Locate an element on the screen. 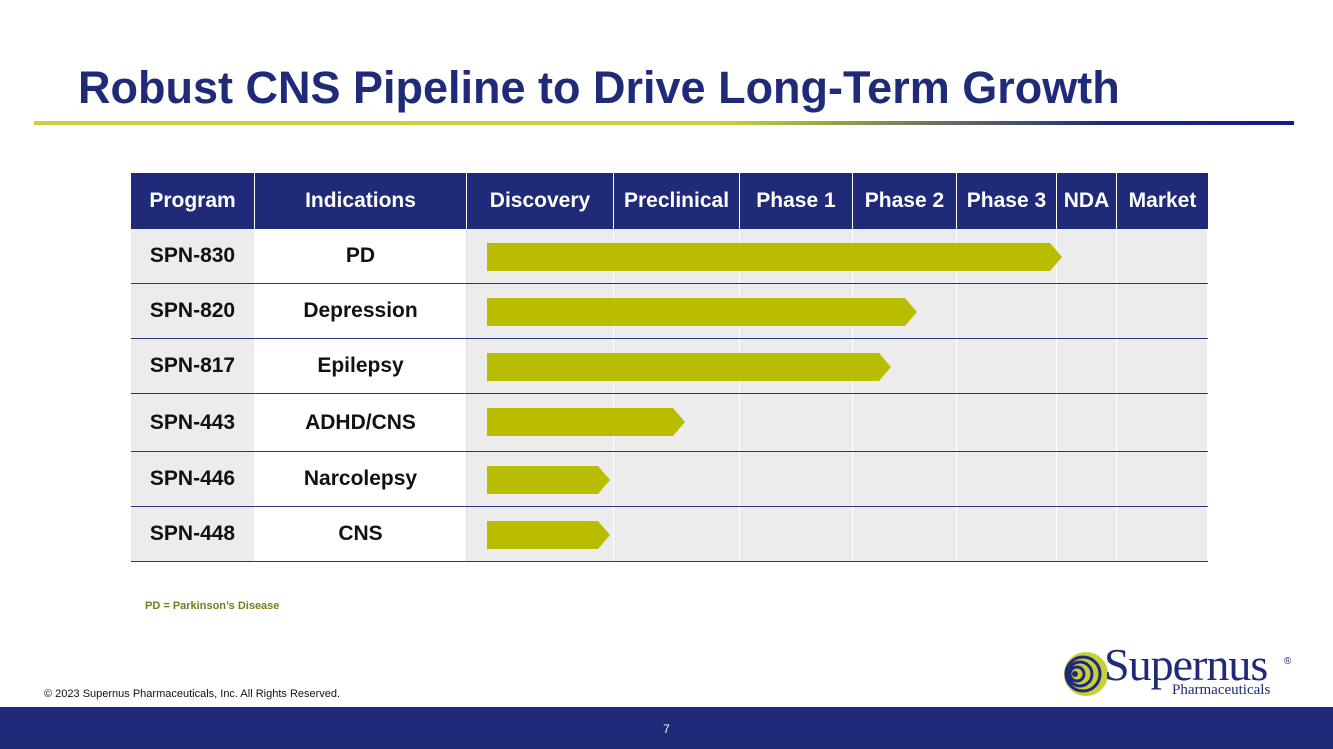  indication-cell: Narcolepsy is located at coordinates (361, 479).